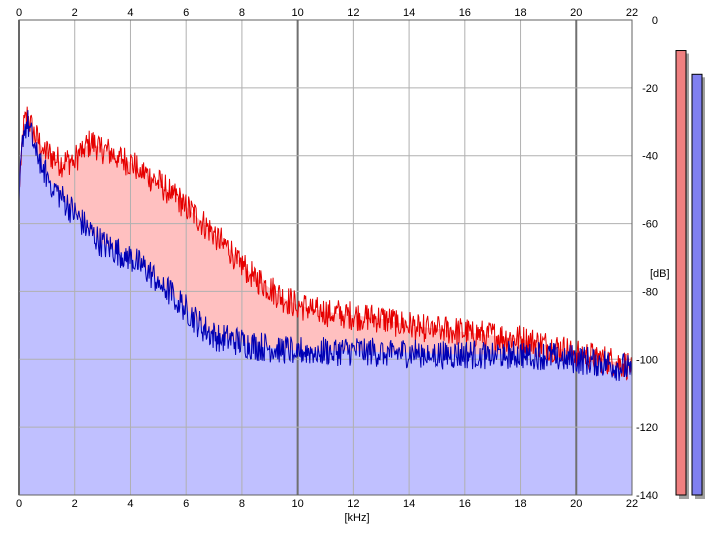 The height and width of the screenshot is (535, 716). Describe the element at coordinates (647, 428) in the screenshot. I see `y-tick-label: -120` at that location.